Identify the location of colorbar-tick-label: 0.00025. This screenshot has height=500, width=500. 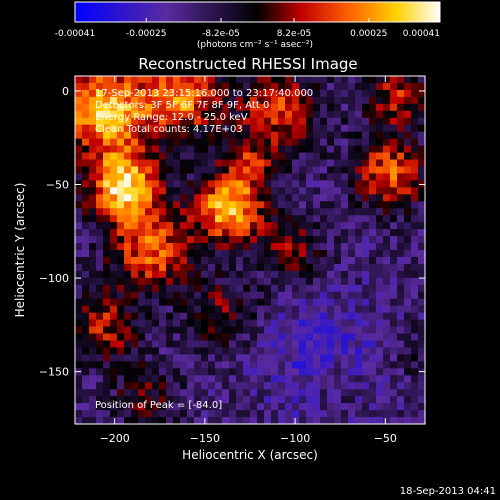
(368, 34).